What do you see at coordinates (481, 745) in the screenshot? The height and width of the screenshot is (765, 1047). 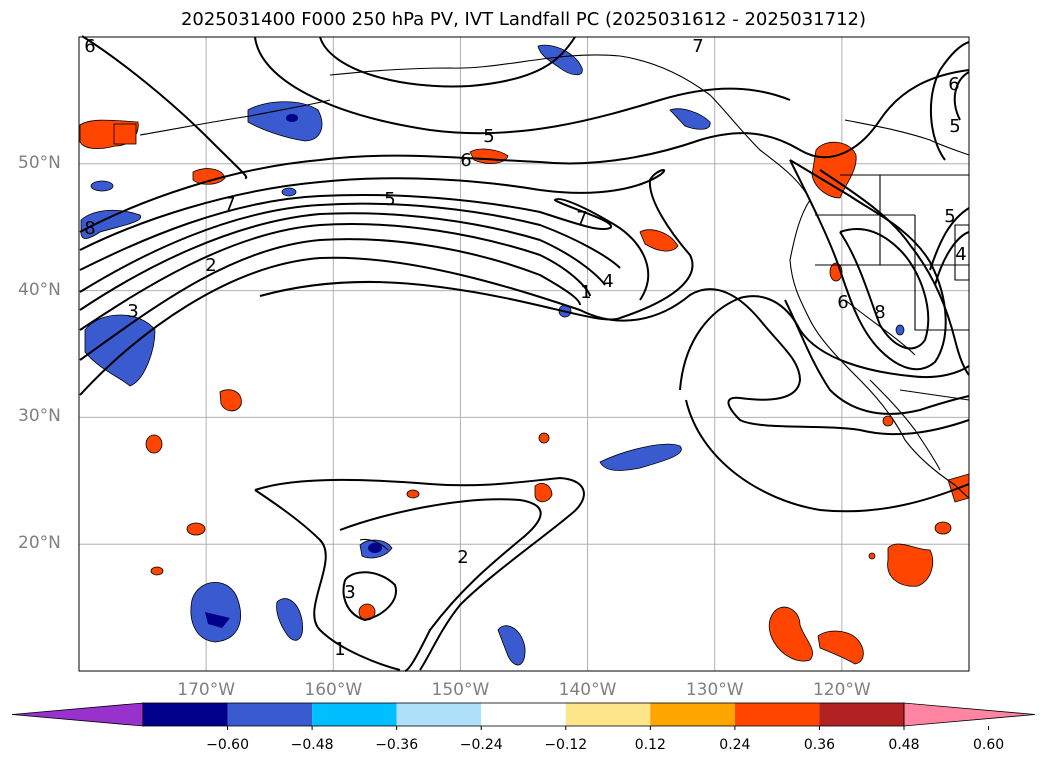 I see `colorbar-tick-label: −0.24` at bounding box center [481, 745].